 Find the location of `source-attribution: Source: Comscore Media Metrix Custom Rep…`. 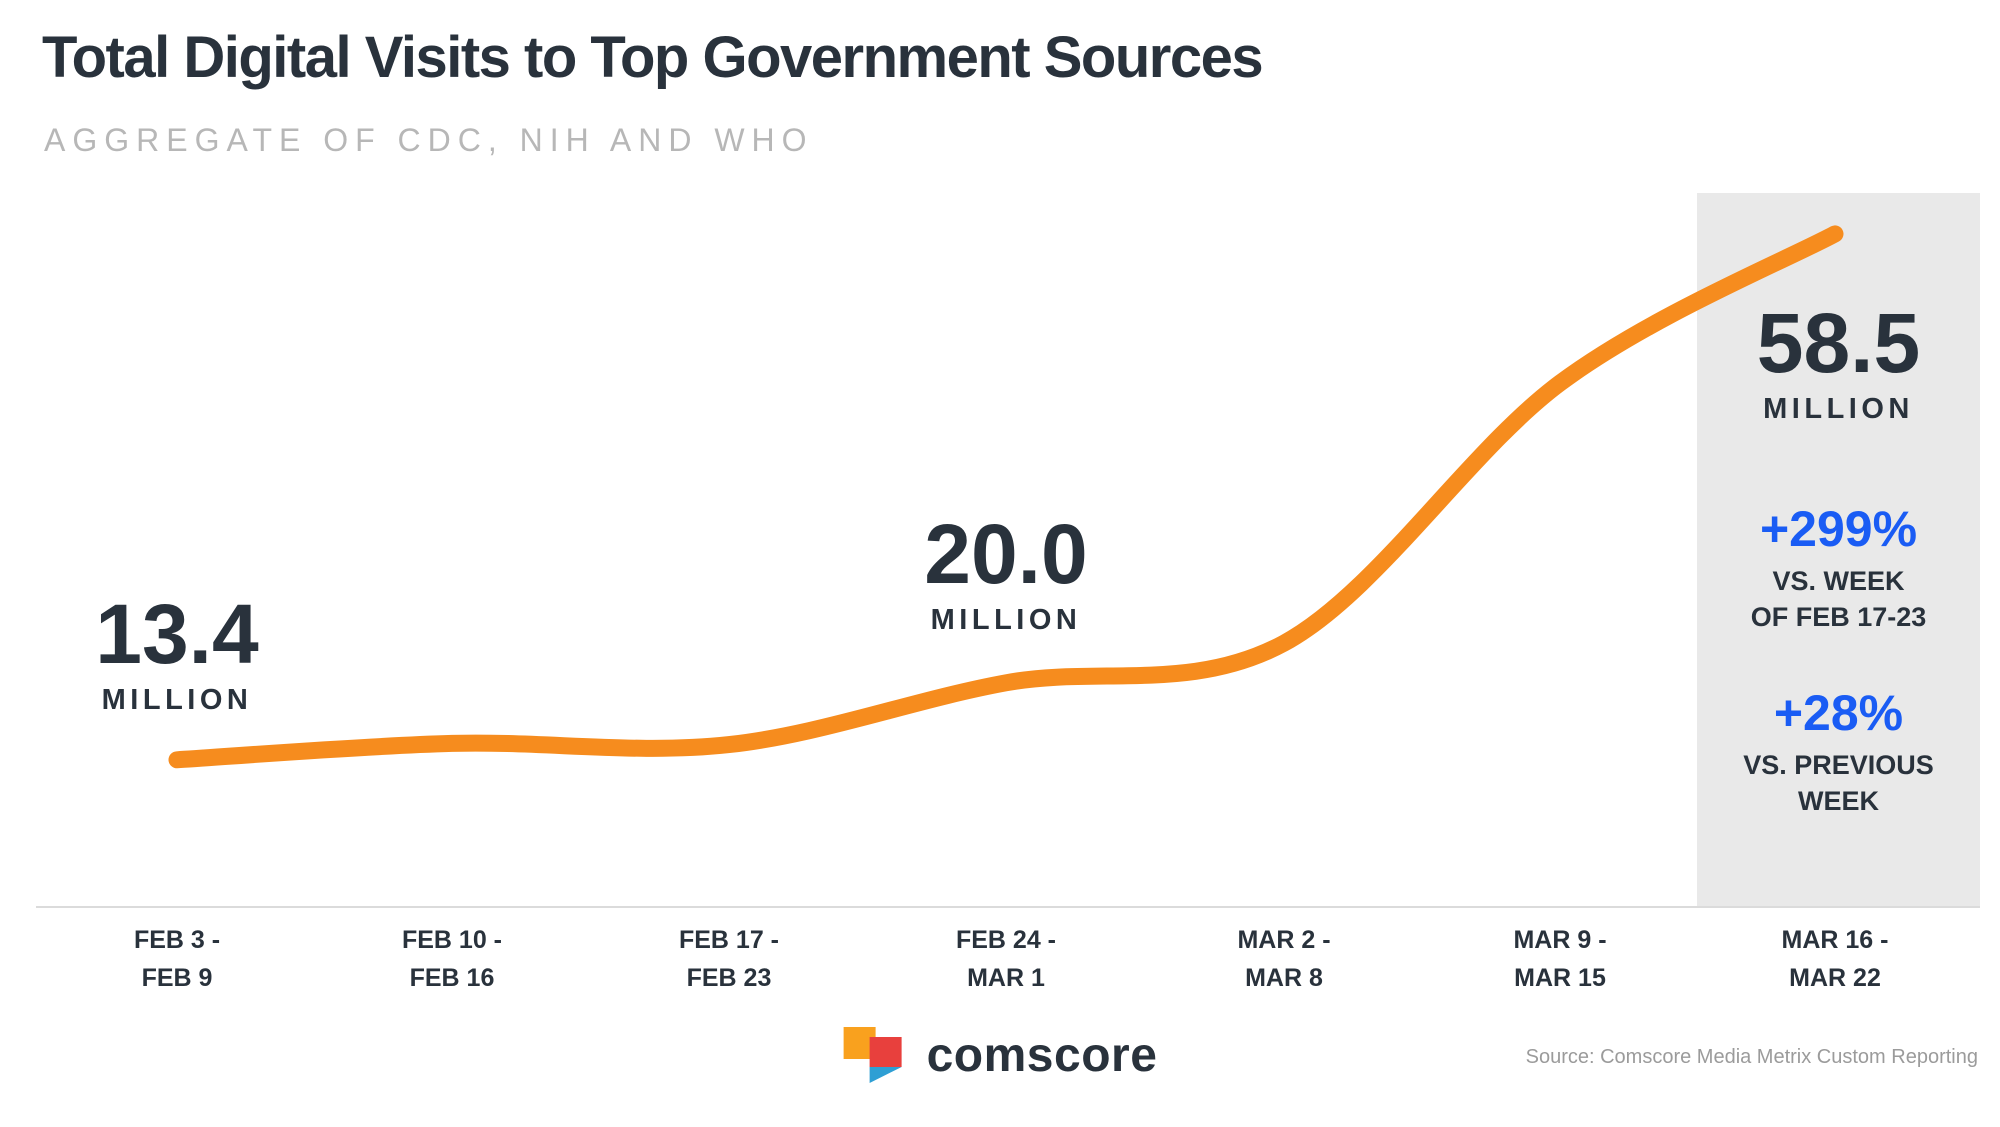

source-attribution: Source: Comscore Media Metrix Custom Rep… is located at coordinates (1751, 1057).